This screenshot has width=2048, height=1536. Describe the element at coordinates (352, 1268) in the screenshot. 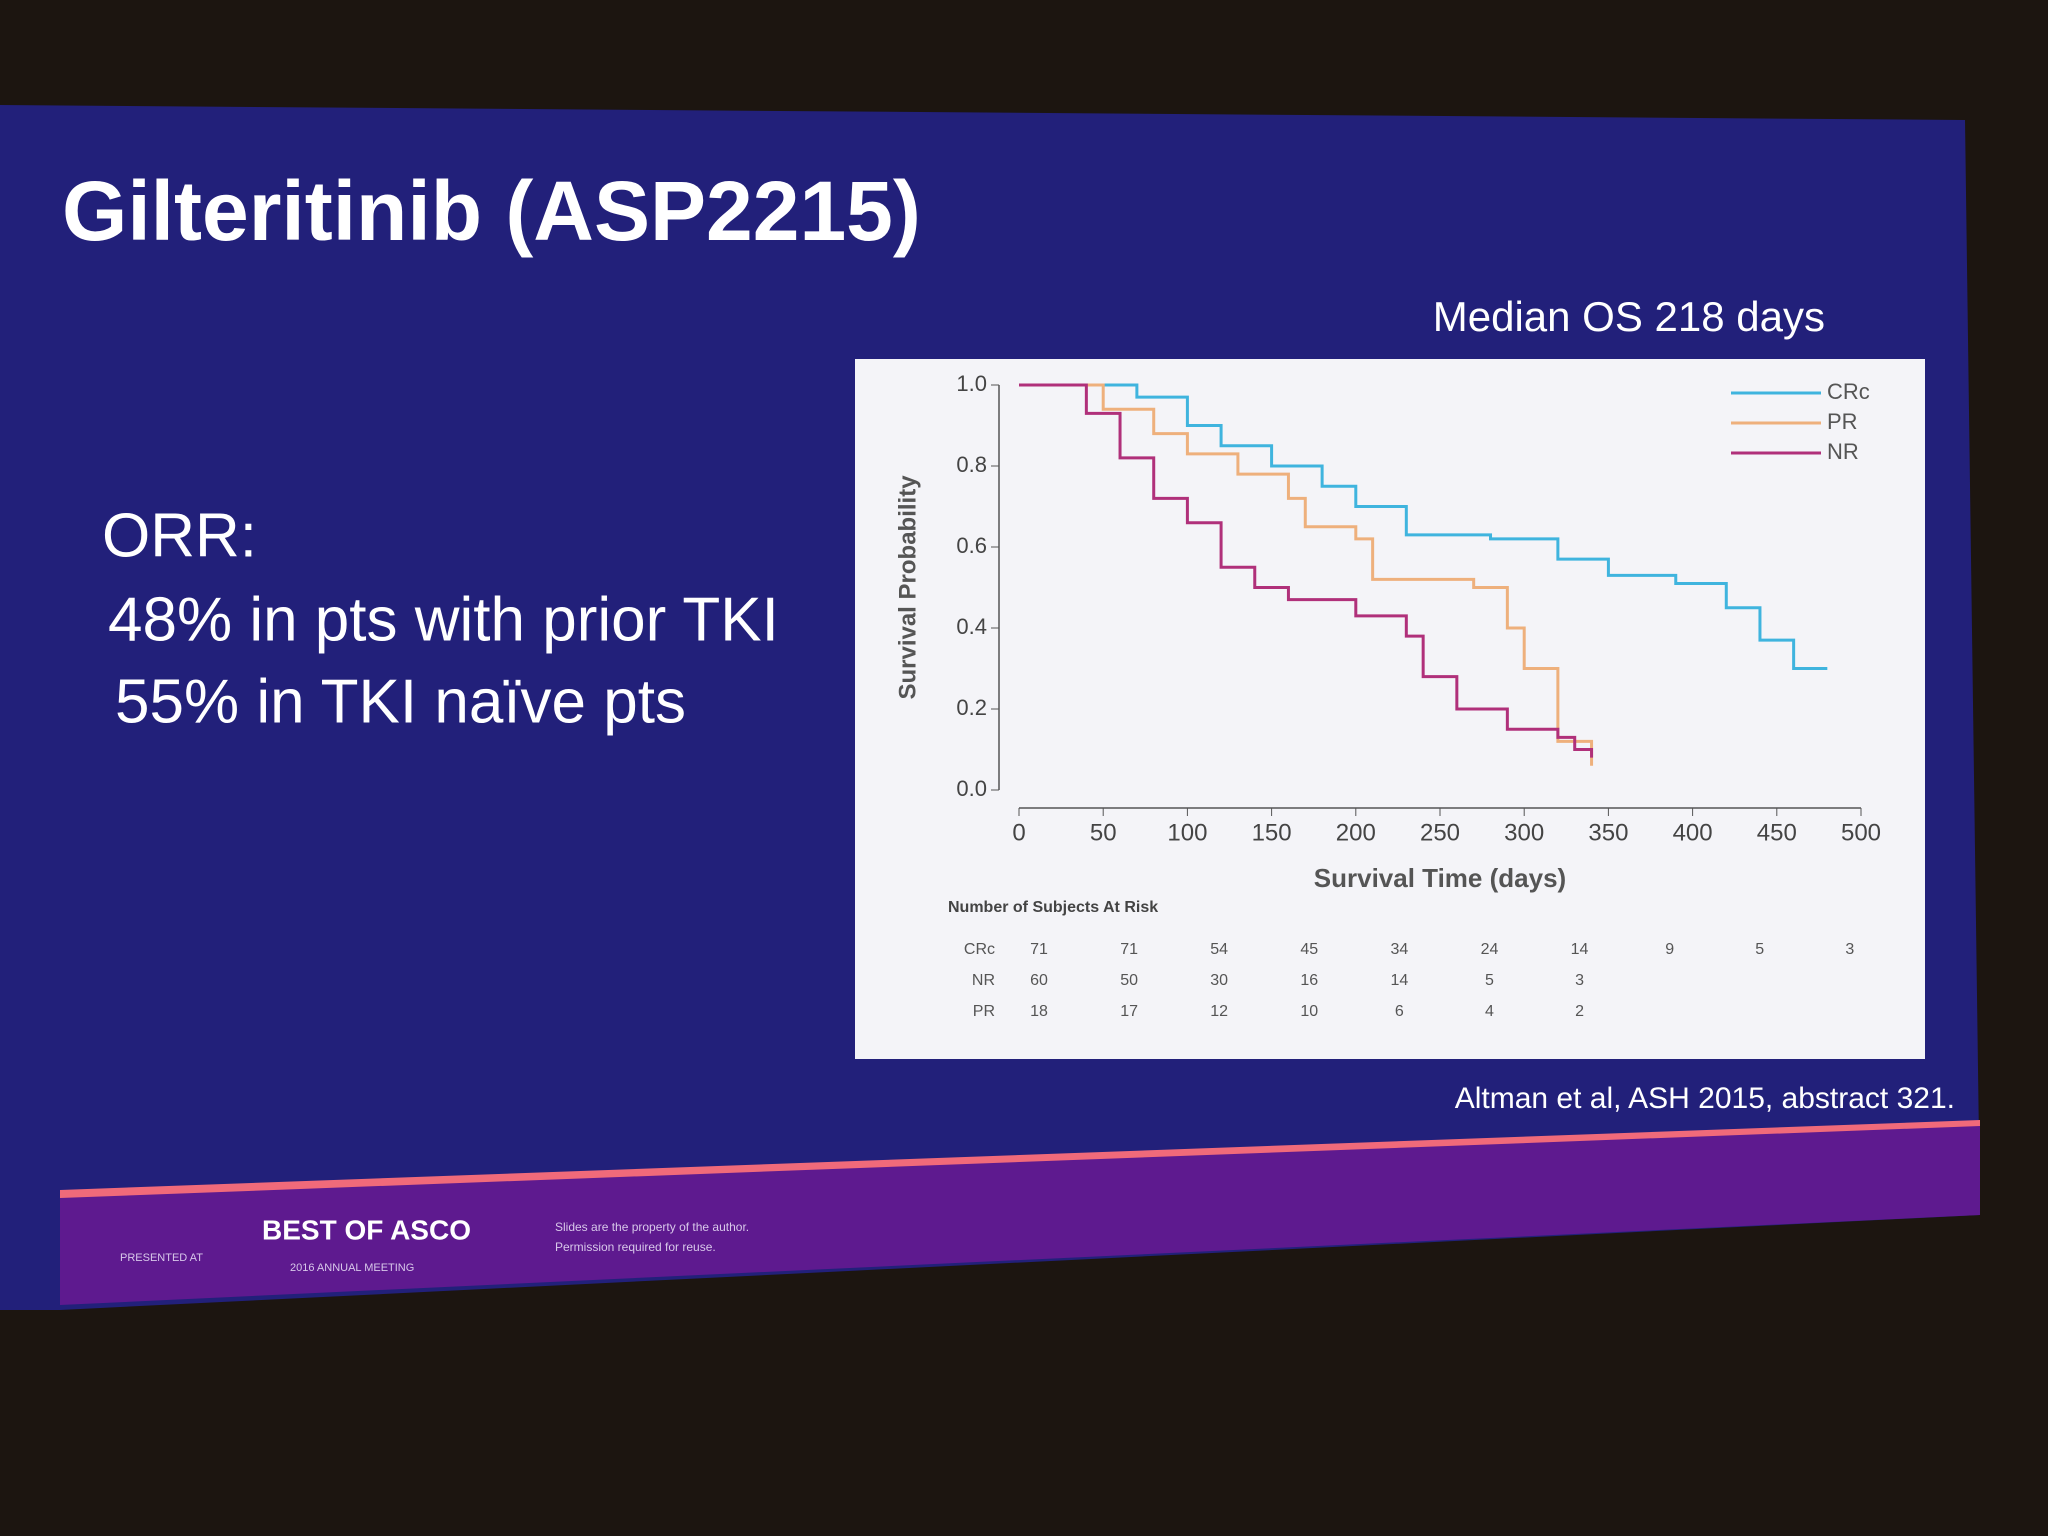

I see `footer-meeting: 2016 ANNUAL MEETING` at that location.